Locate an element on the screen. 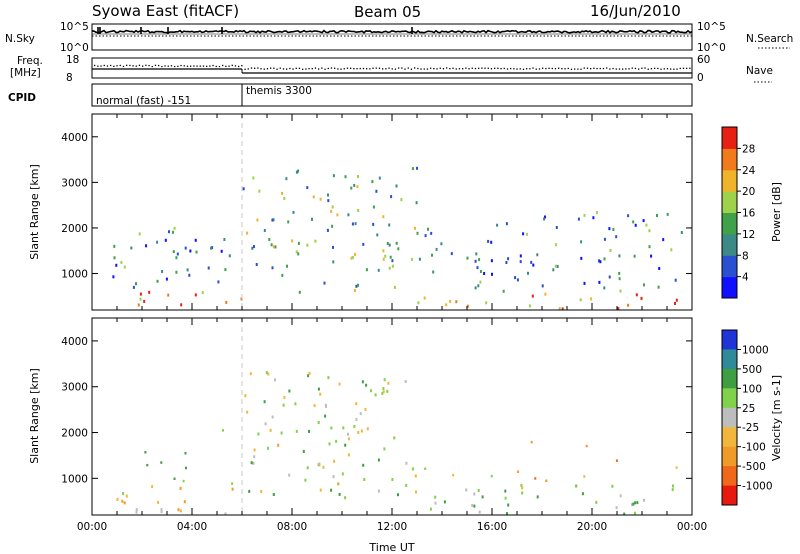 The image size is (800, 554). freq-panel: 18 8 Freq. [MHz] 60 0 Nave is located at coordinates (391, 69).